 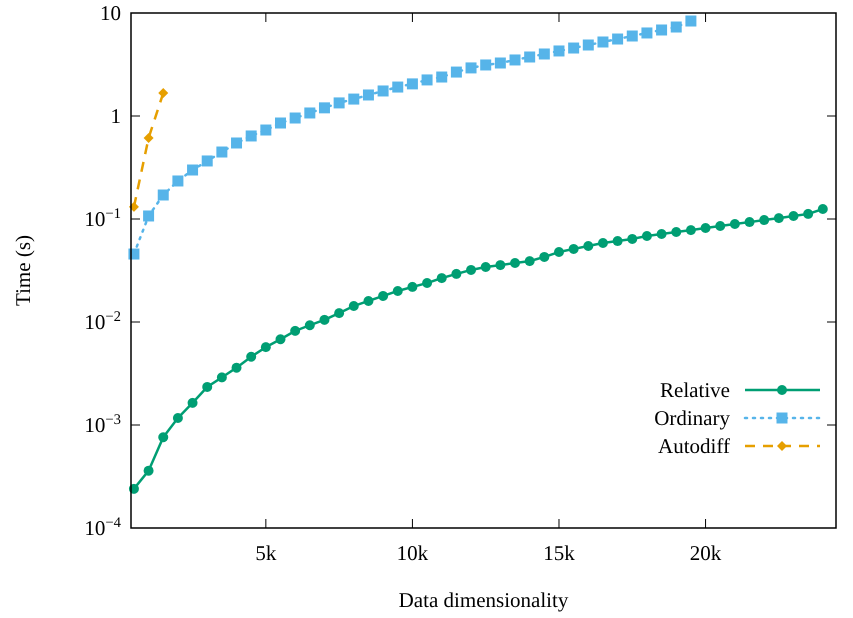 I want to click on y-tick-label: 10$^{−1}$, so click(x=102, y=218).